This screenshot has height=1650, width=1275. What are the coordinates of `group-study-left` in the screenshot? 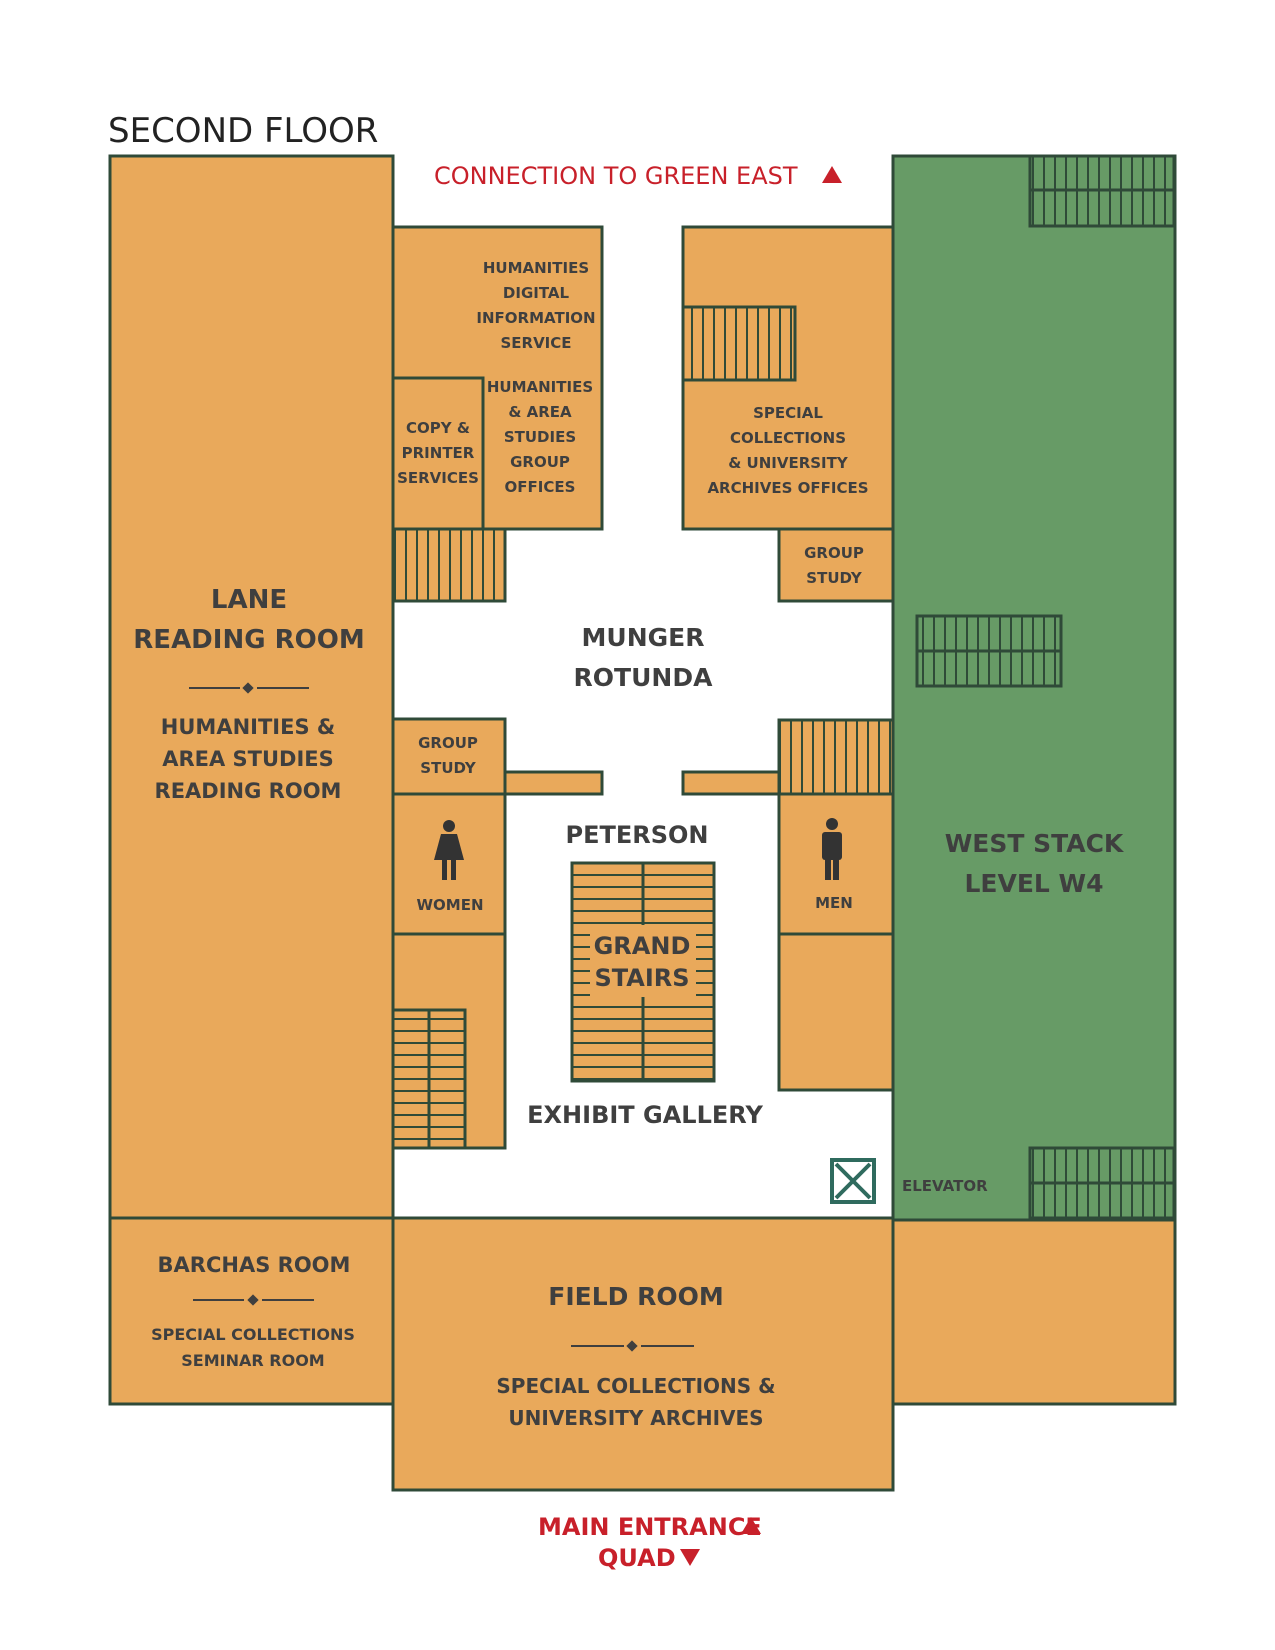 It's located at (449, 756).